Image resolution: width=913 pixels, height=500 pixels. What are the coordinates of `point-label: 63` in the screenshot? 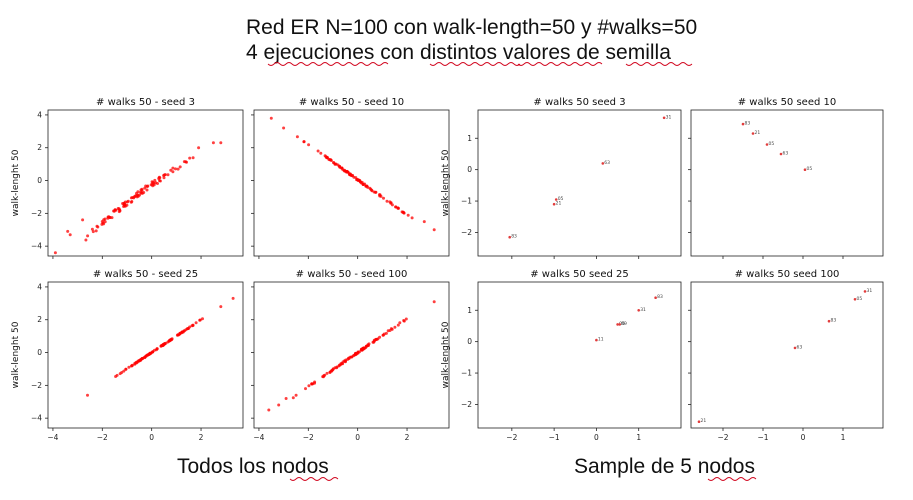 It's located at (800, 347).